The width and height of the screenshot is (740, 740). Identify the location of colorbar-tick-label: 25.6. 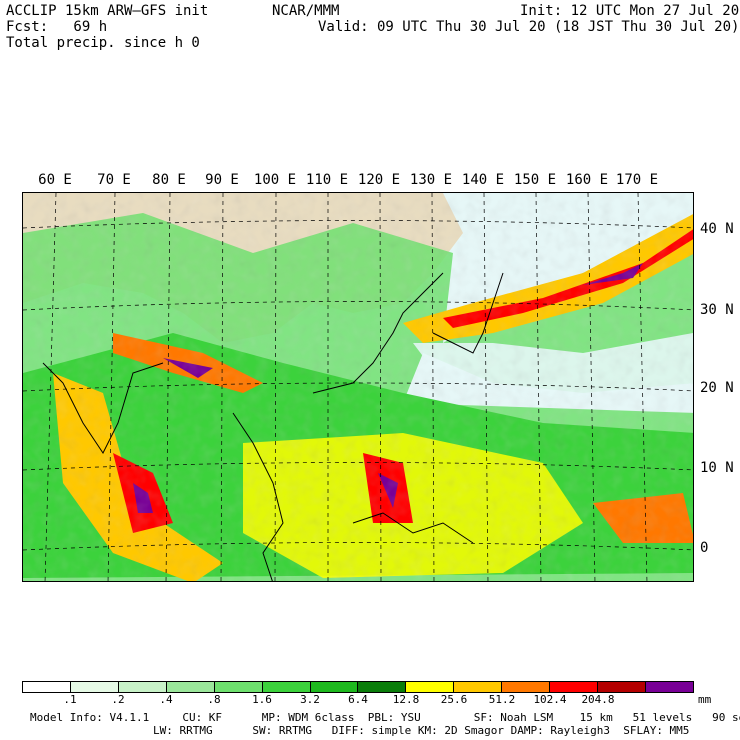
(454, 699).